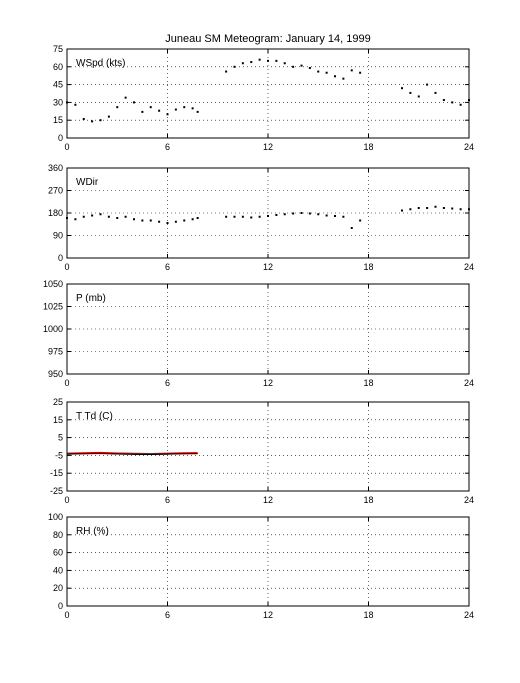 The height and width of the screenshot is (683, 520). What do you see at coordinates (53, 329) in the screenshot?
I see `y-tick-label: 1000` at bounding box center [53, 329].